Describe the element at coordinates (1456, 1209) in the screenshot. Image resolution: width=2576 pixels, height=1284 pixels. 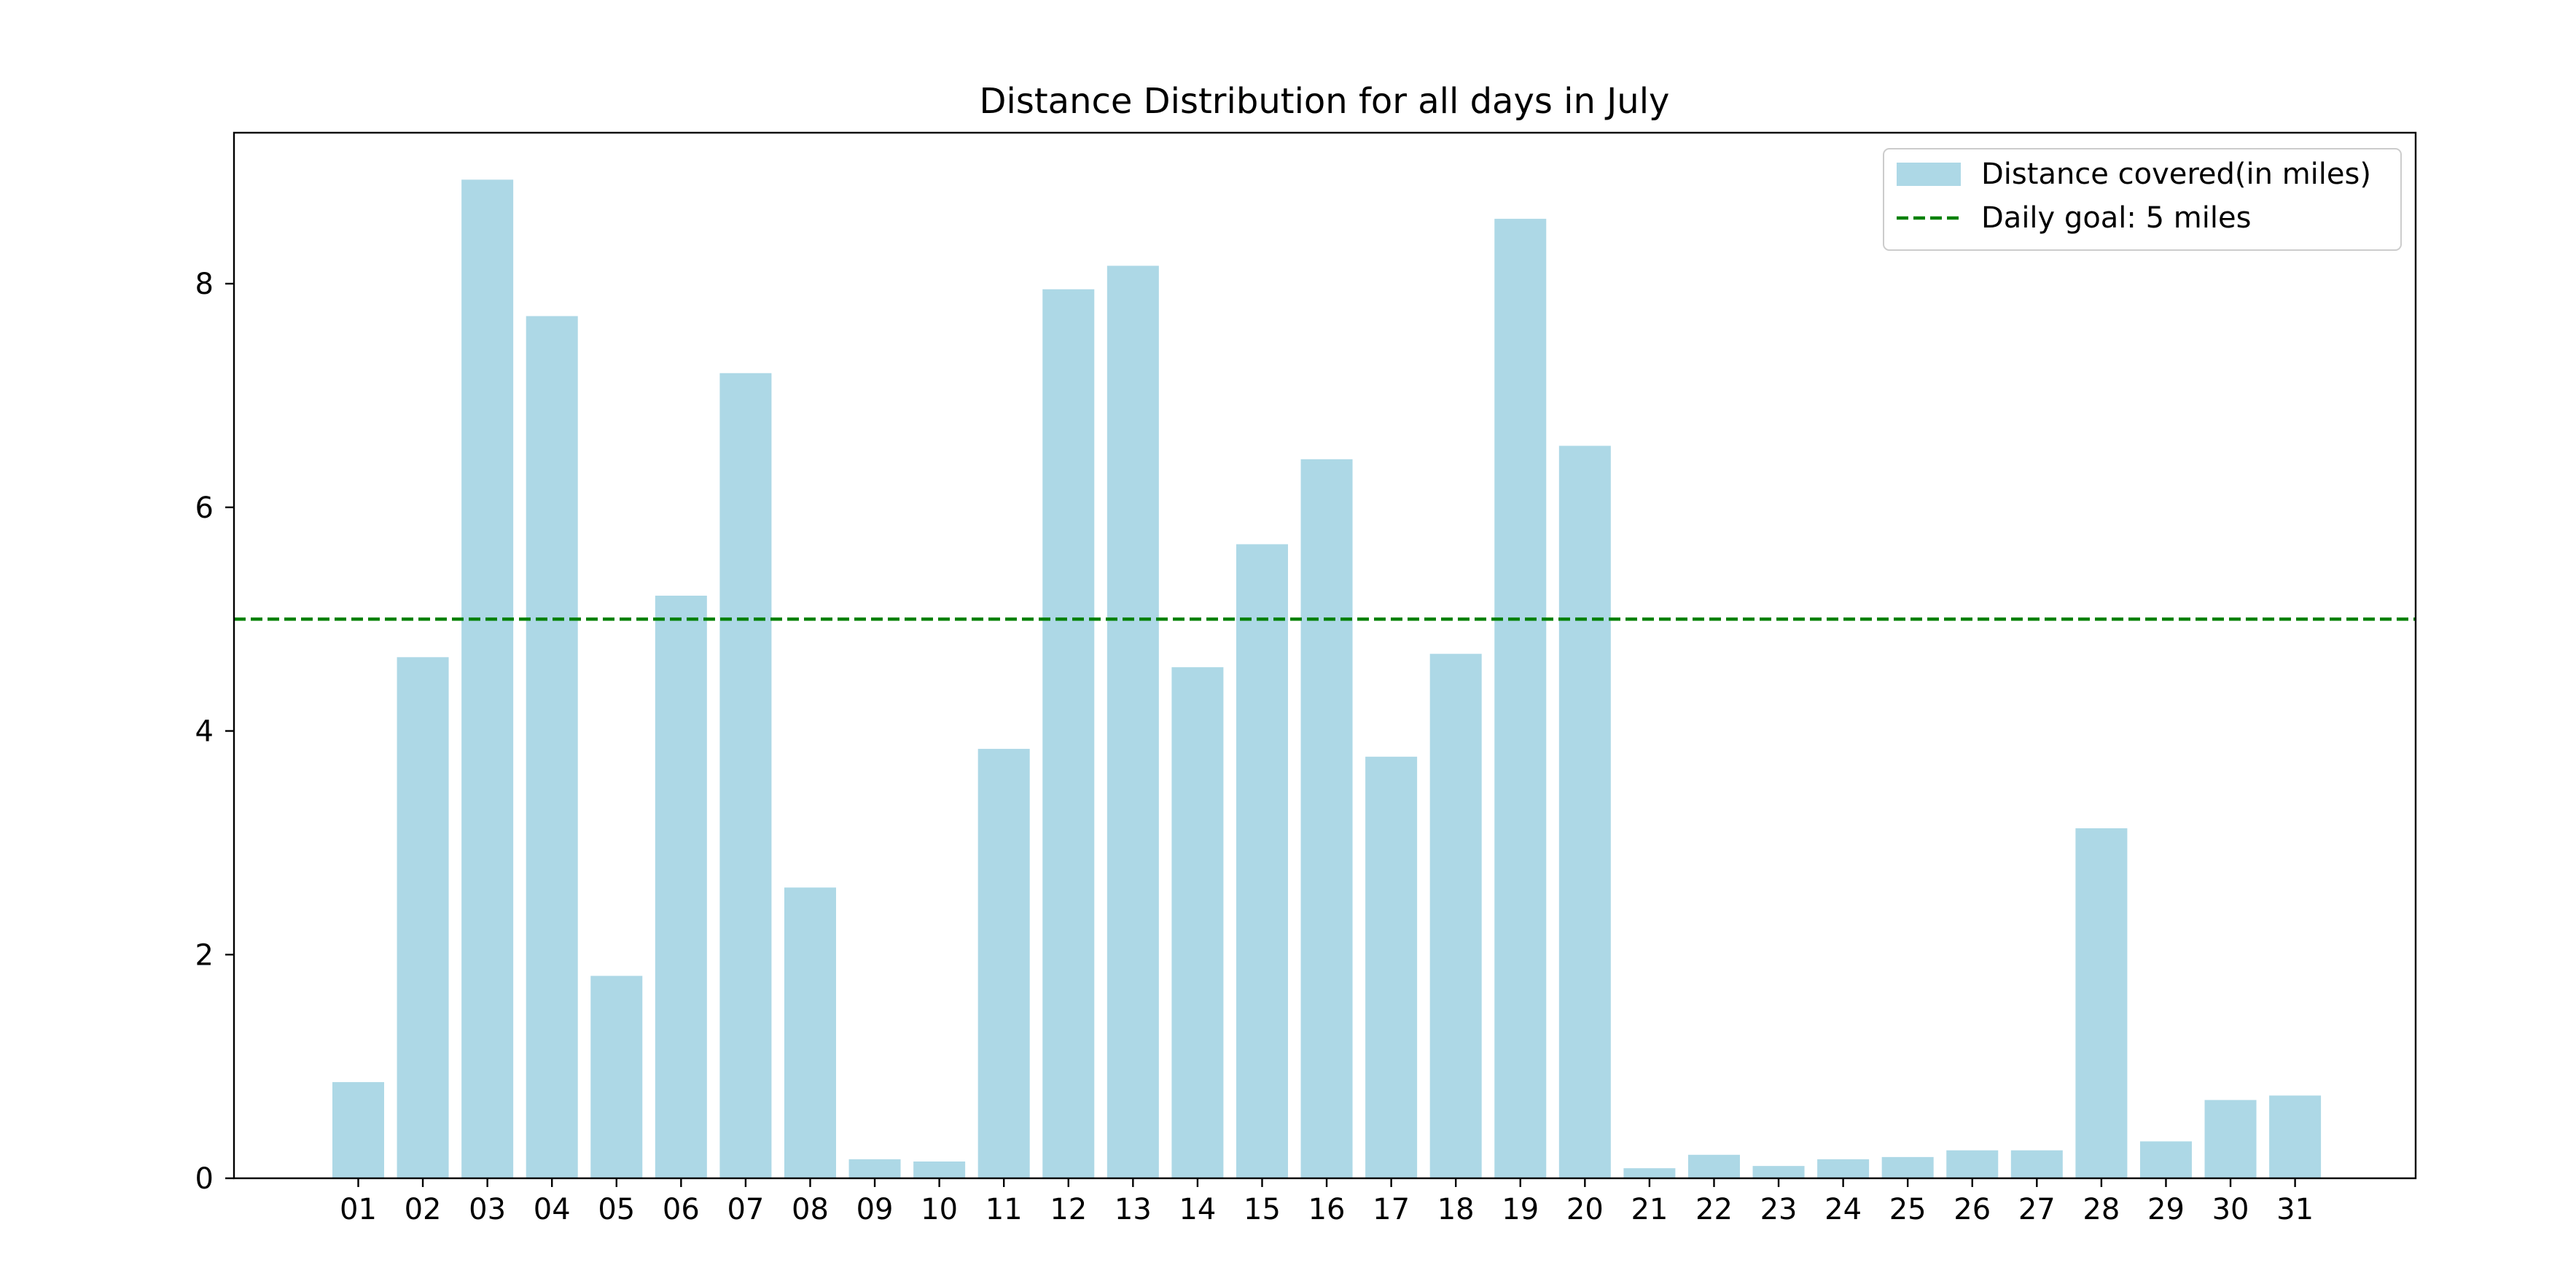
I see `x-tick-label: 18` at that location.